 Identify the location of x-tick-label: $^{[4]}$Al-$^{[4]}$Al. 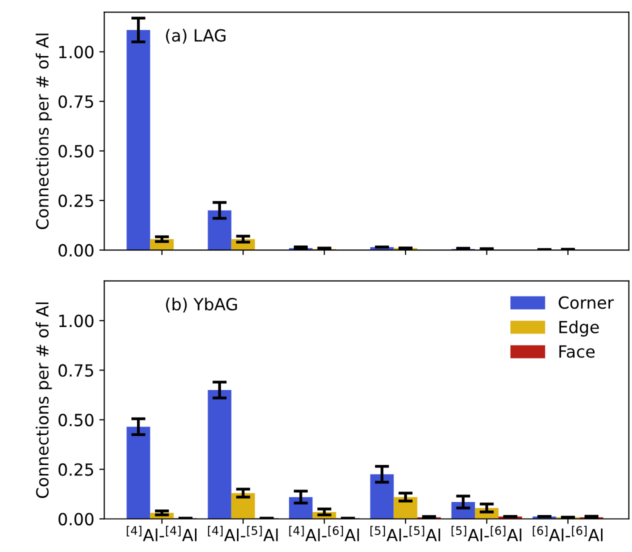
(161, 534).